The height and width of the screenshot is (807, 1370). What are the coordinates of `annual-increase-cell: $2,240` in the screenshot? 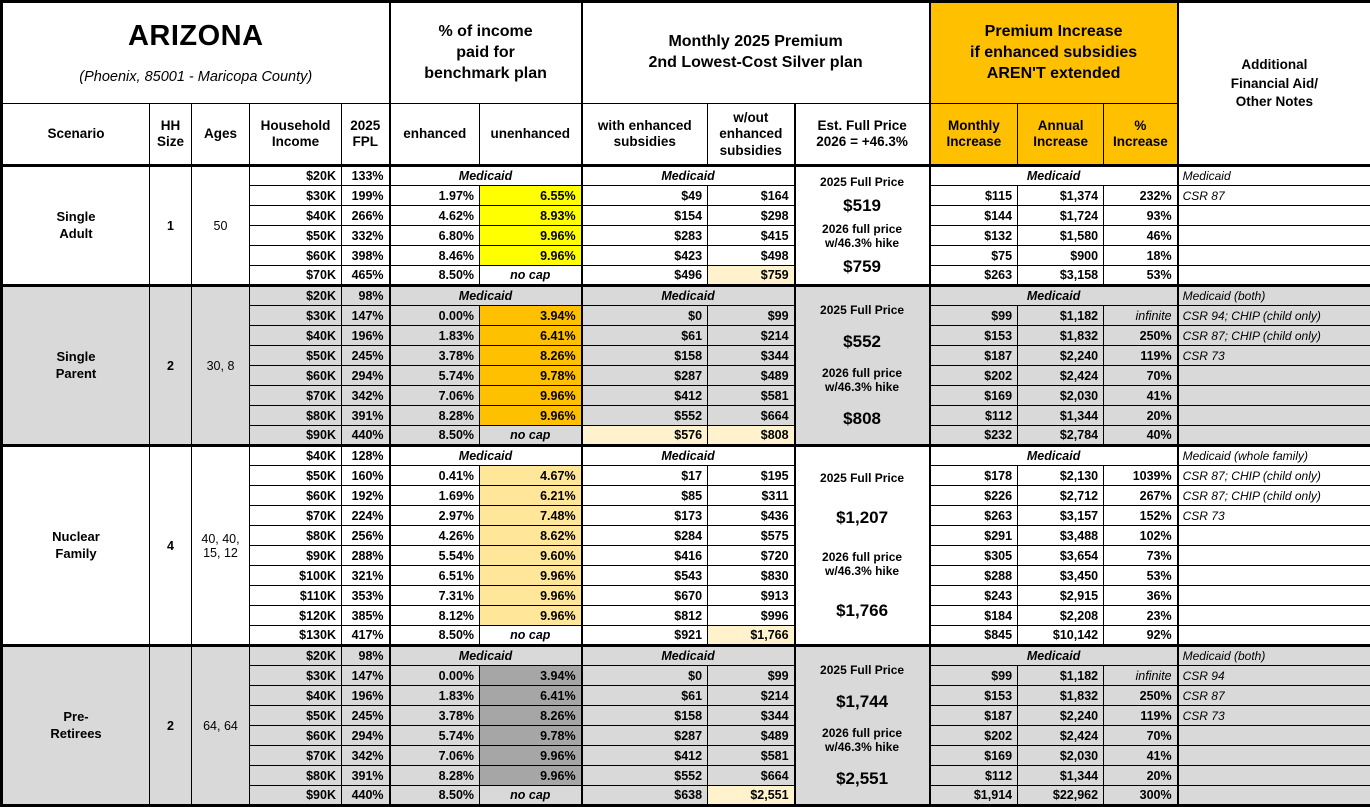 It's located at (1061, 356).